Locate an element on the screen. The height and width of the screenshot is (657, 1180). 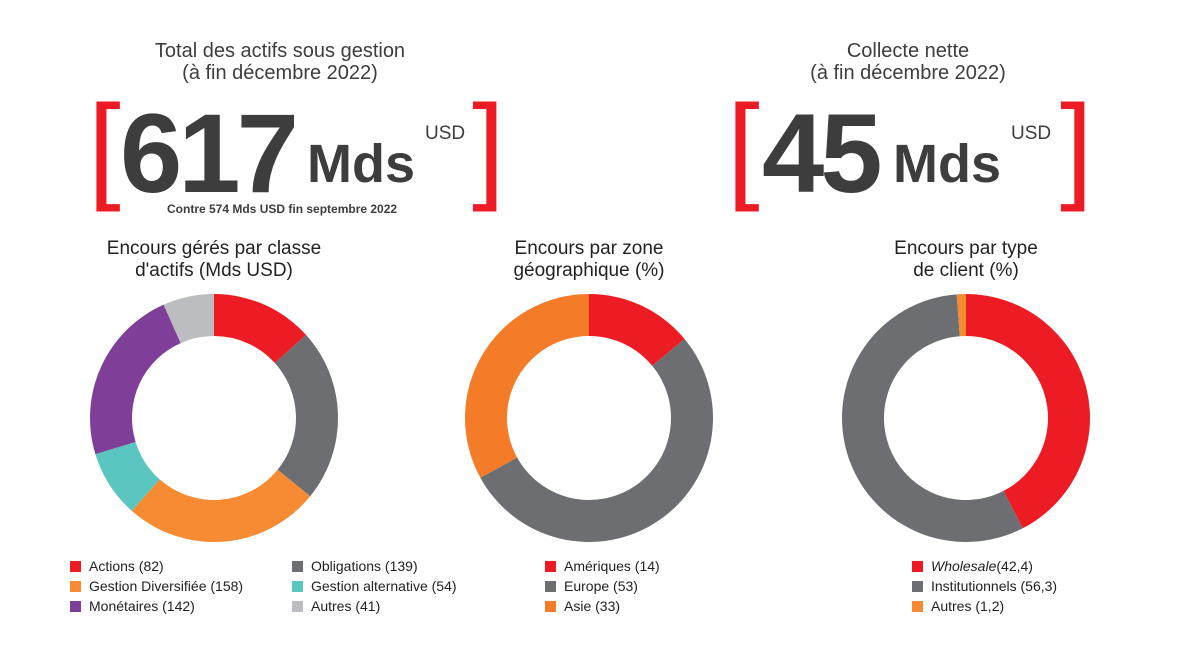
kpi-aum-value: 617 is located at coordinates (209, 153).